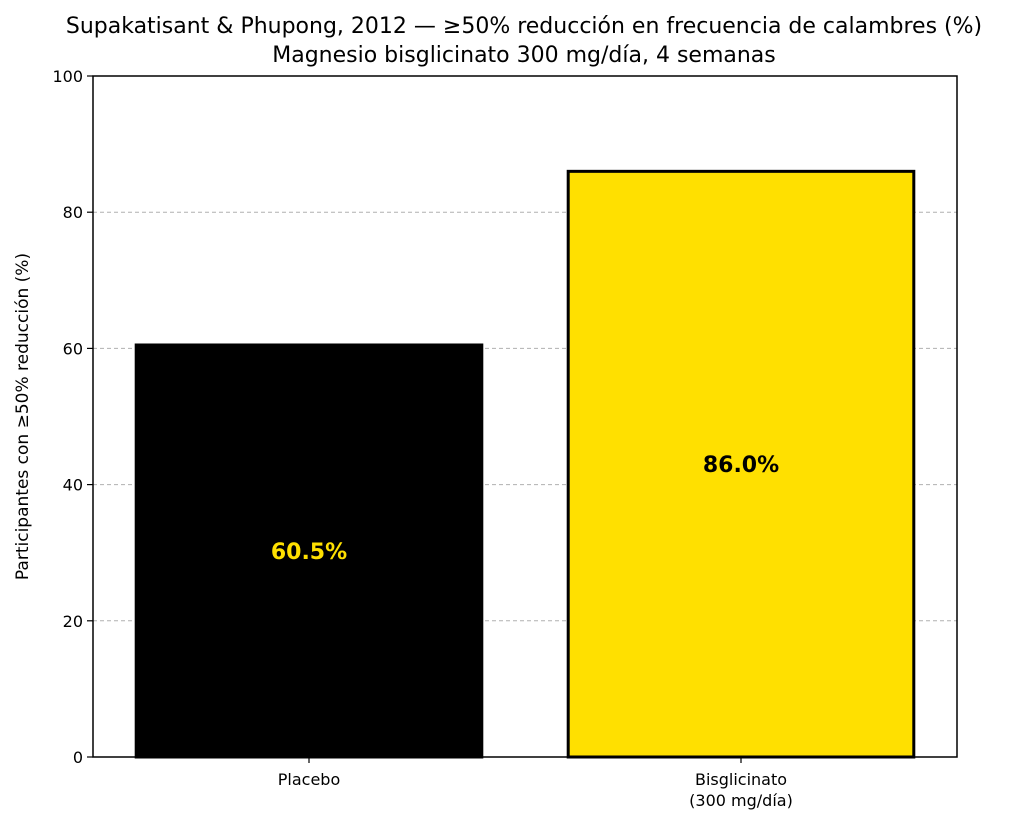 The image size is (1024, 828). I want to click on y-tick-label: 80, so click(73, 212).